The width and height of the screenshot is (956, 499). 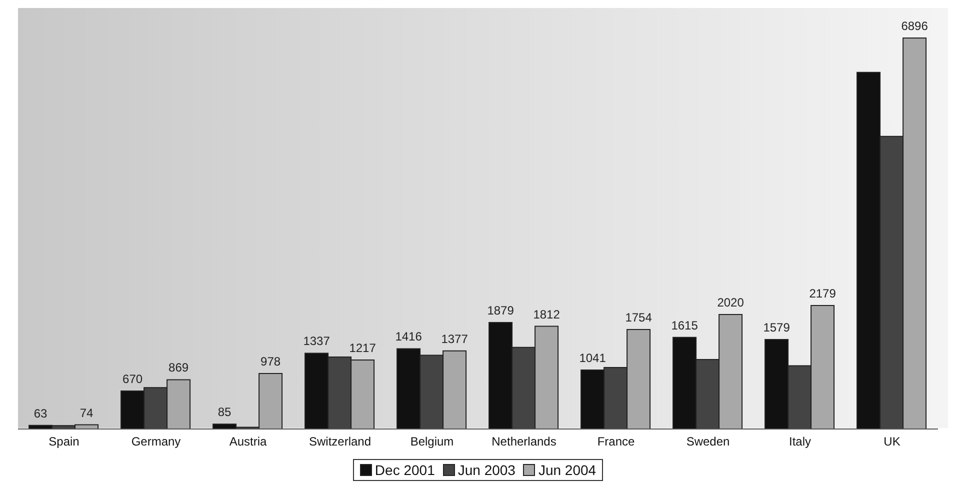 I want to click on data-label: 1337, so click(x=316, y=341).